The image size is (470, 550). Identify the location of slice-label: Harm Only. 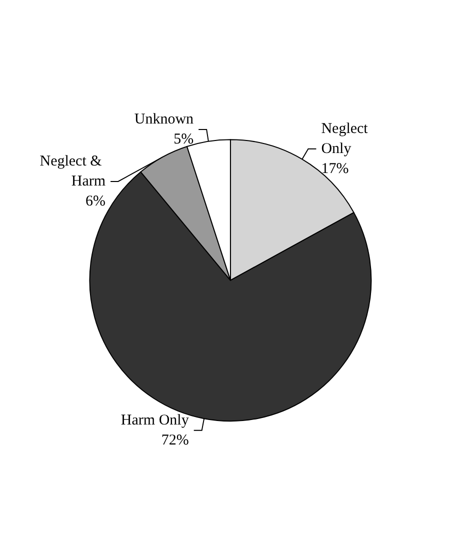
(155, 420).